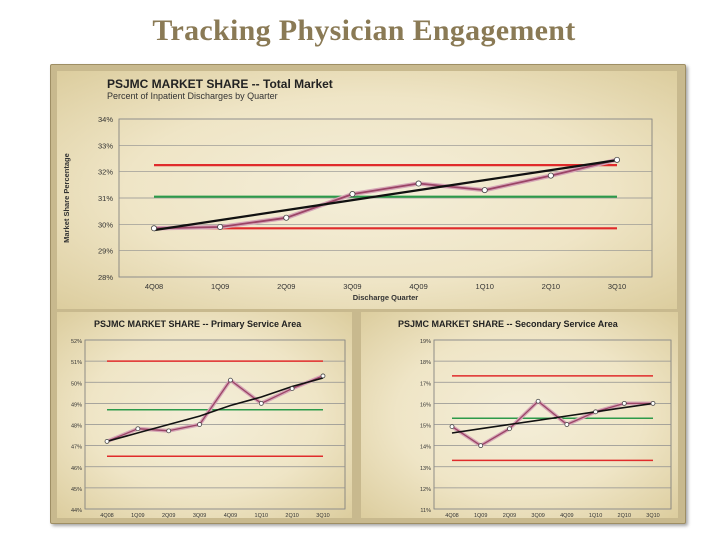 The image size is (728, 546). Describe the element at coordinates (386, 297) in the screenshot. I see `x-axis-label: Discharge Quarter` at that location.